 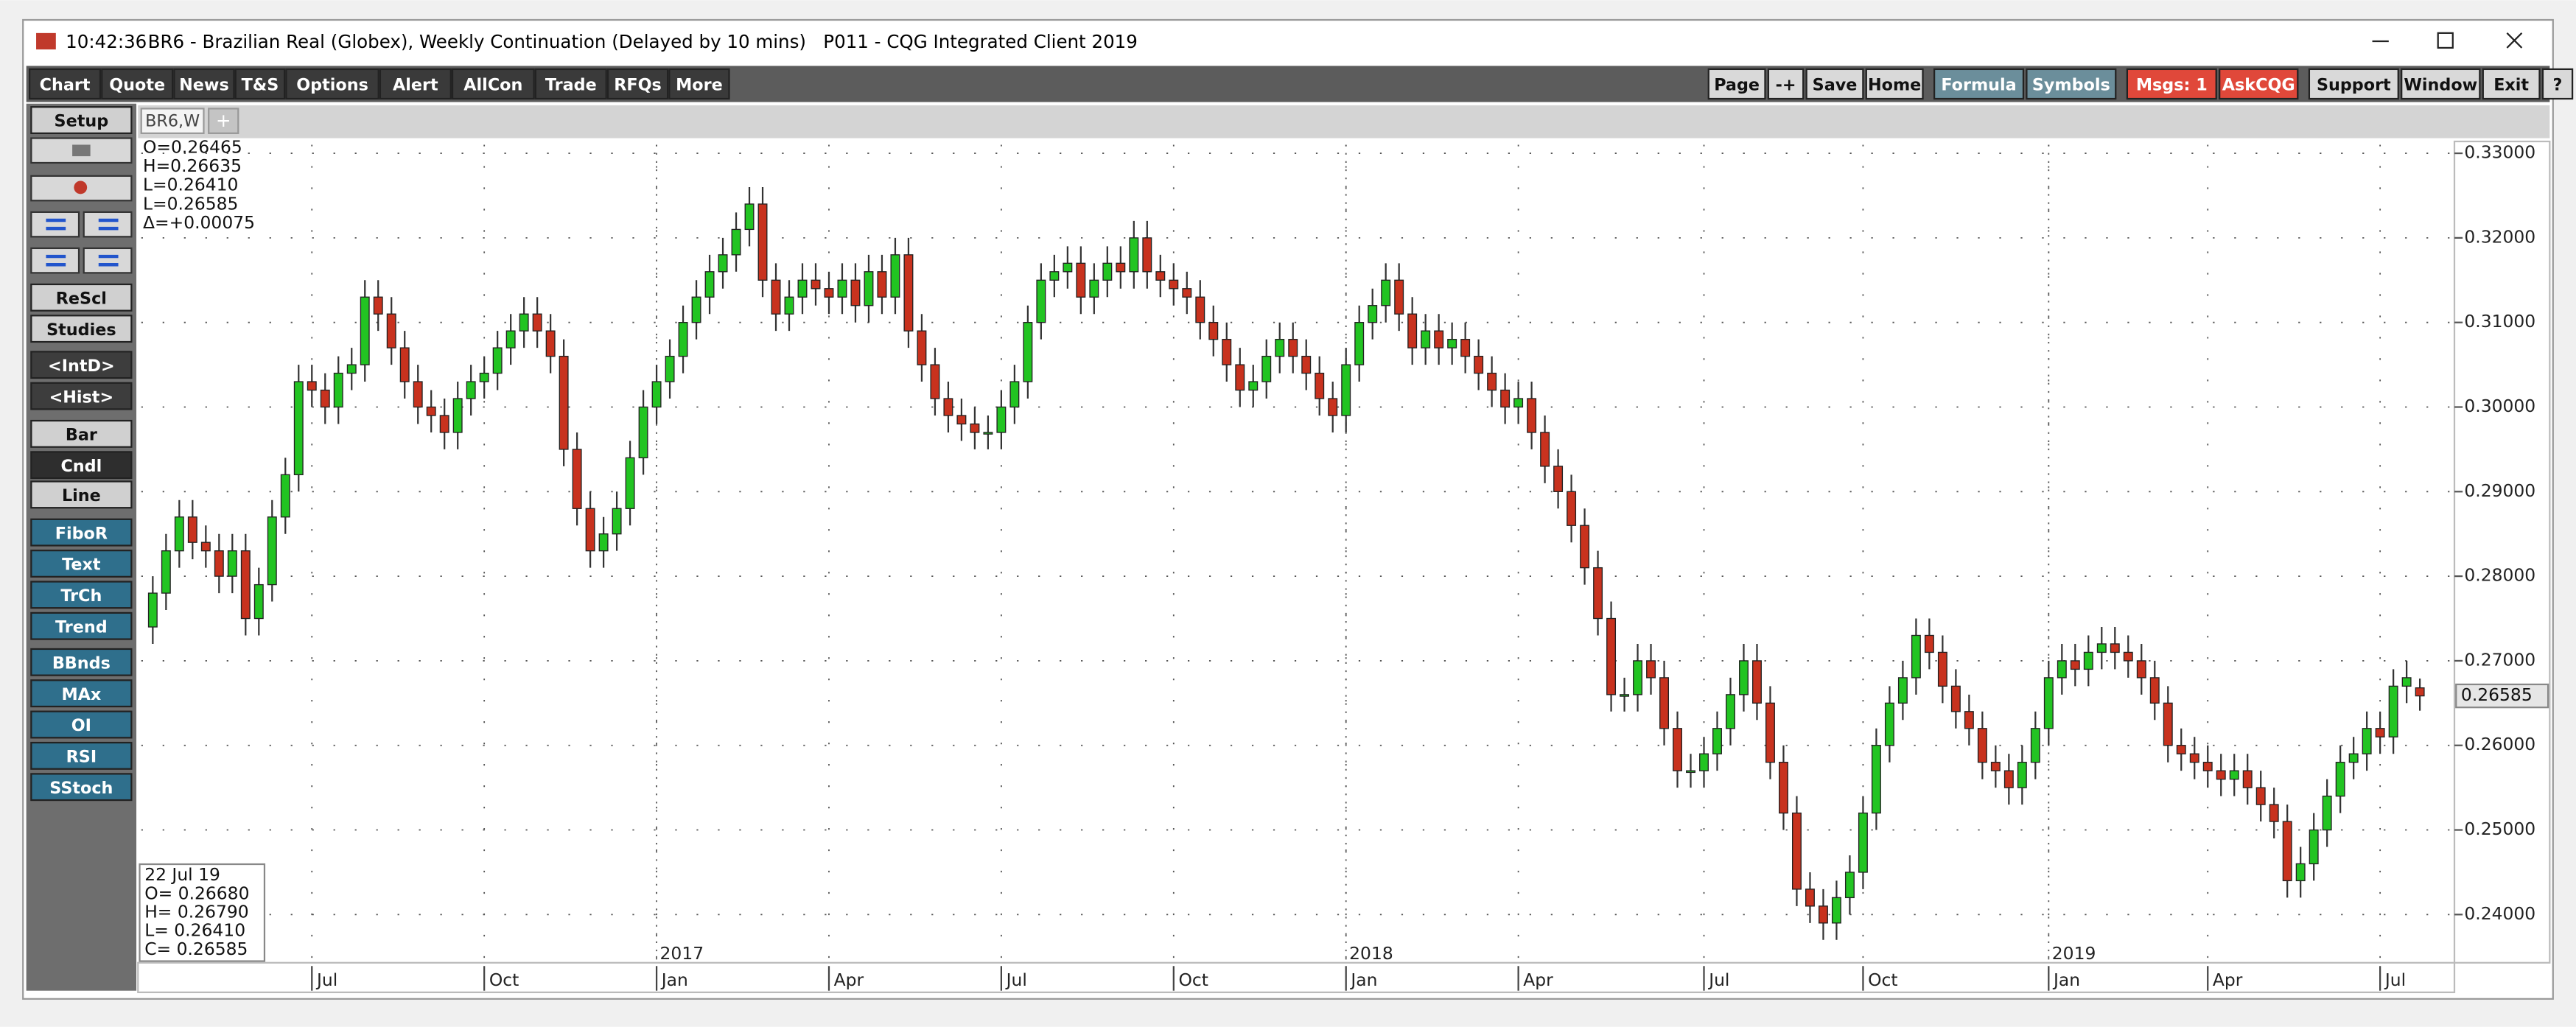 I want to click on button-label: Page, so click(x=1737, y=85).